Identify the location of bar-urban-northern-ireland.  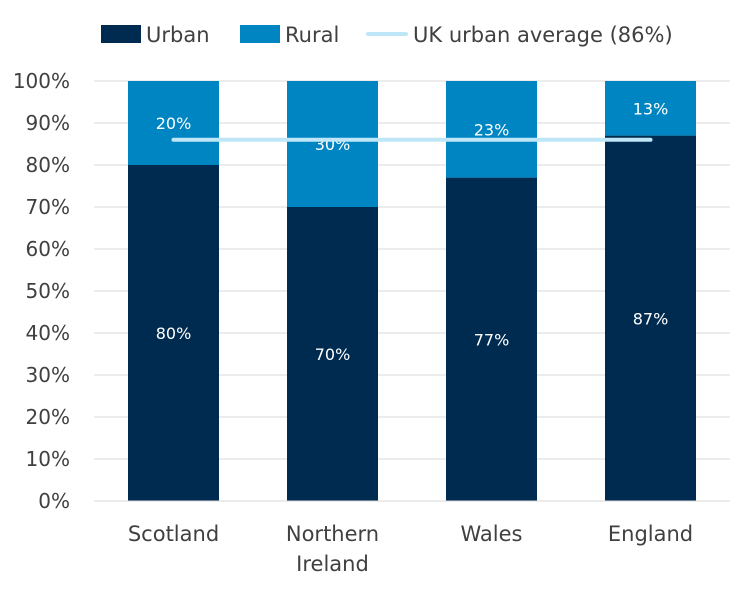
(332, 354).